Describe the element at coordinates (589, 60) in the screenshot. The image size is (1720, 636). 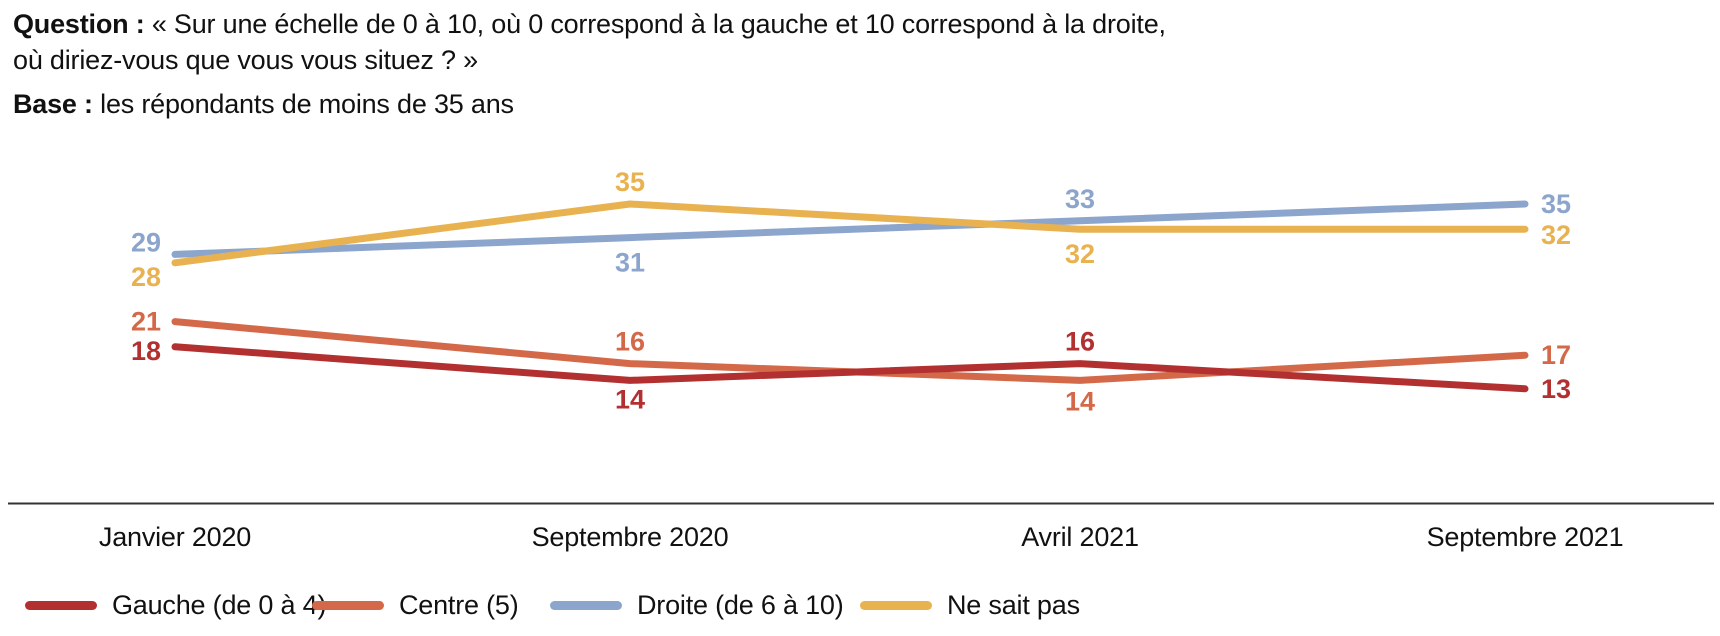
I see `question-line-2: où diriez-vous que vous vous situez ? »` at that location.